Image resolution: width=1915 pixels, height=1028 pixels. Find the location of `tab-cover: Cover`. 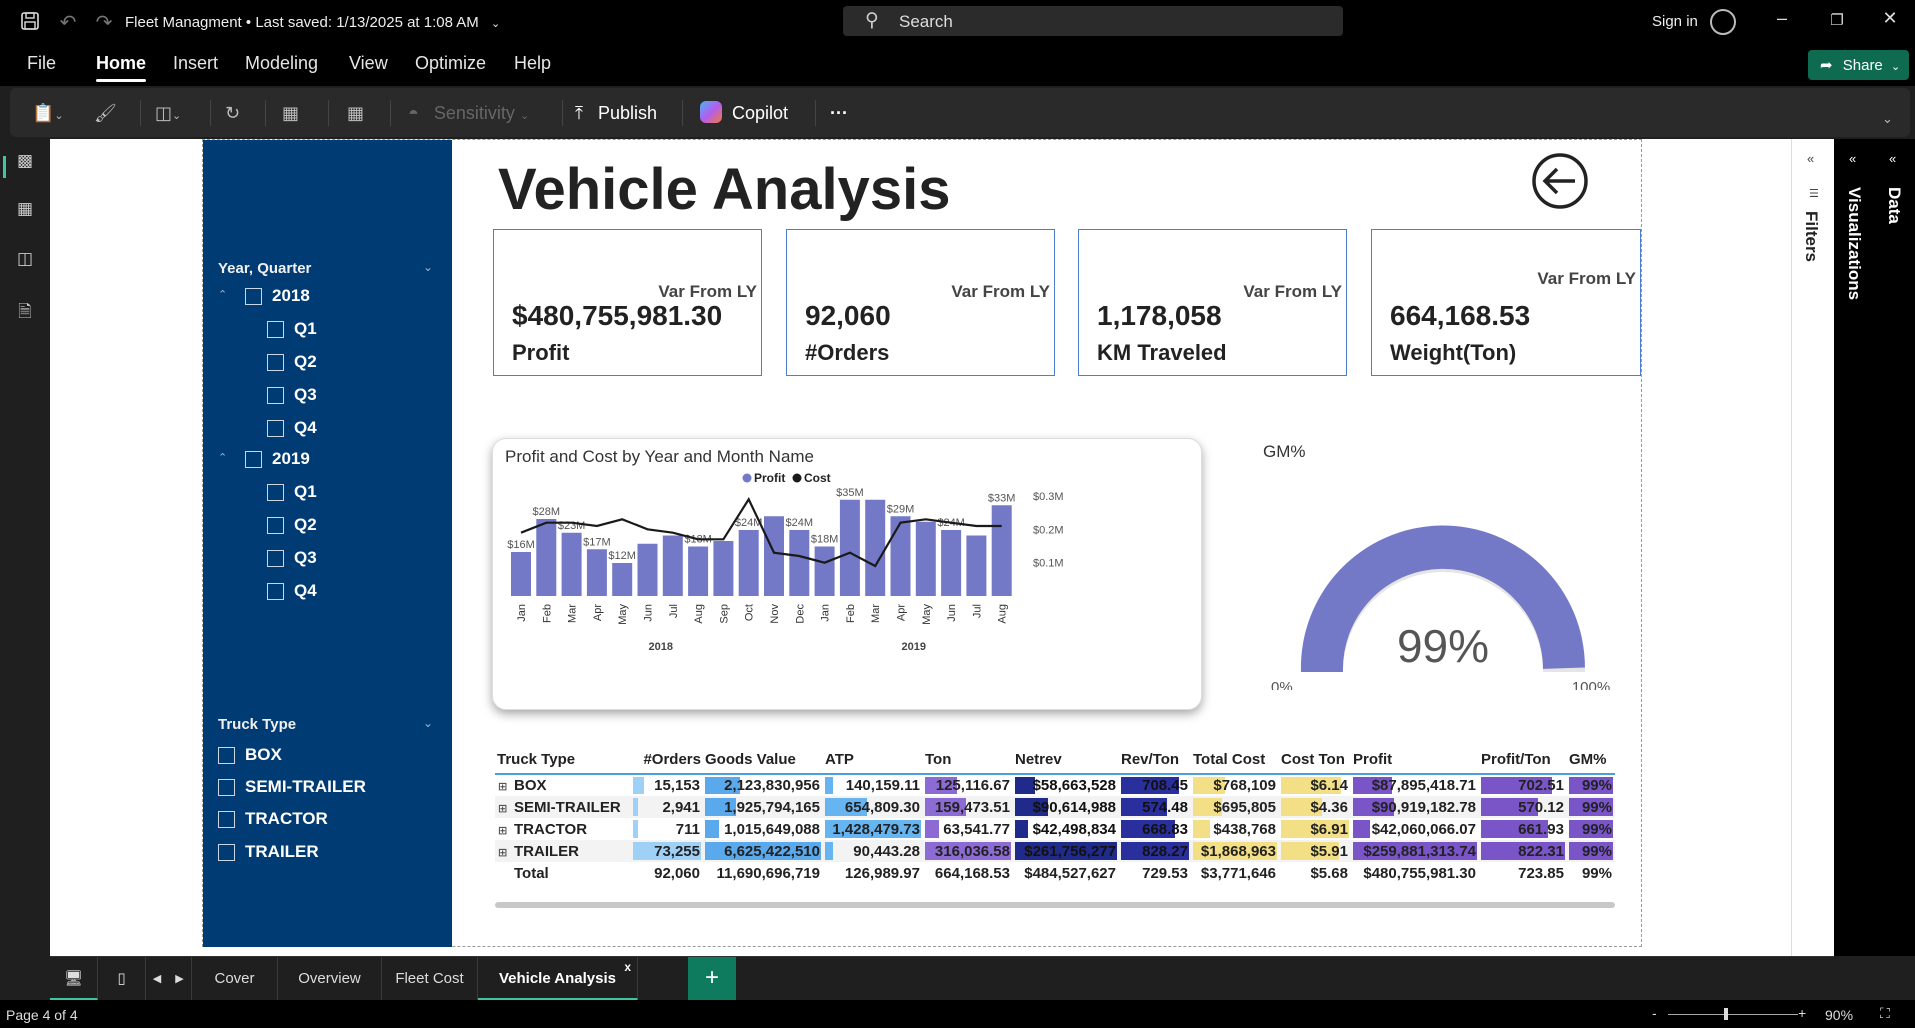

tab-cover: Cover is located at coordinates (235, 979).